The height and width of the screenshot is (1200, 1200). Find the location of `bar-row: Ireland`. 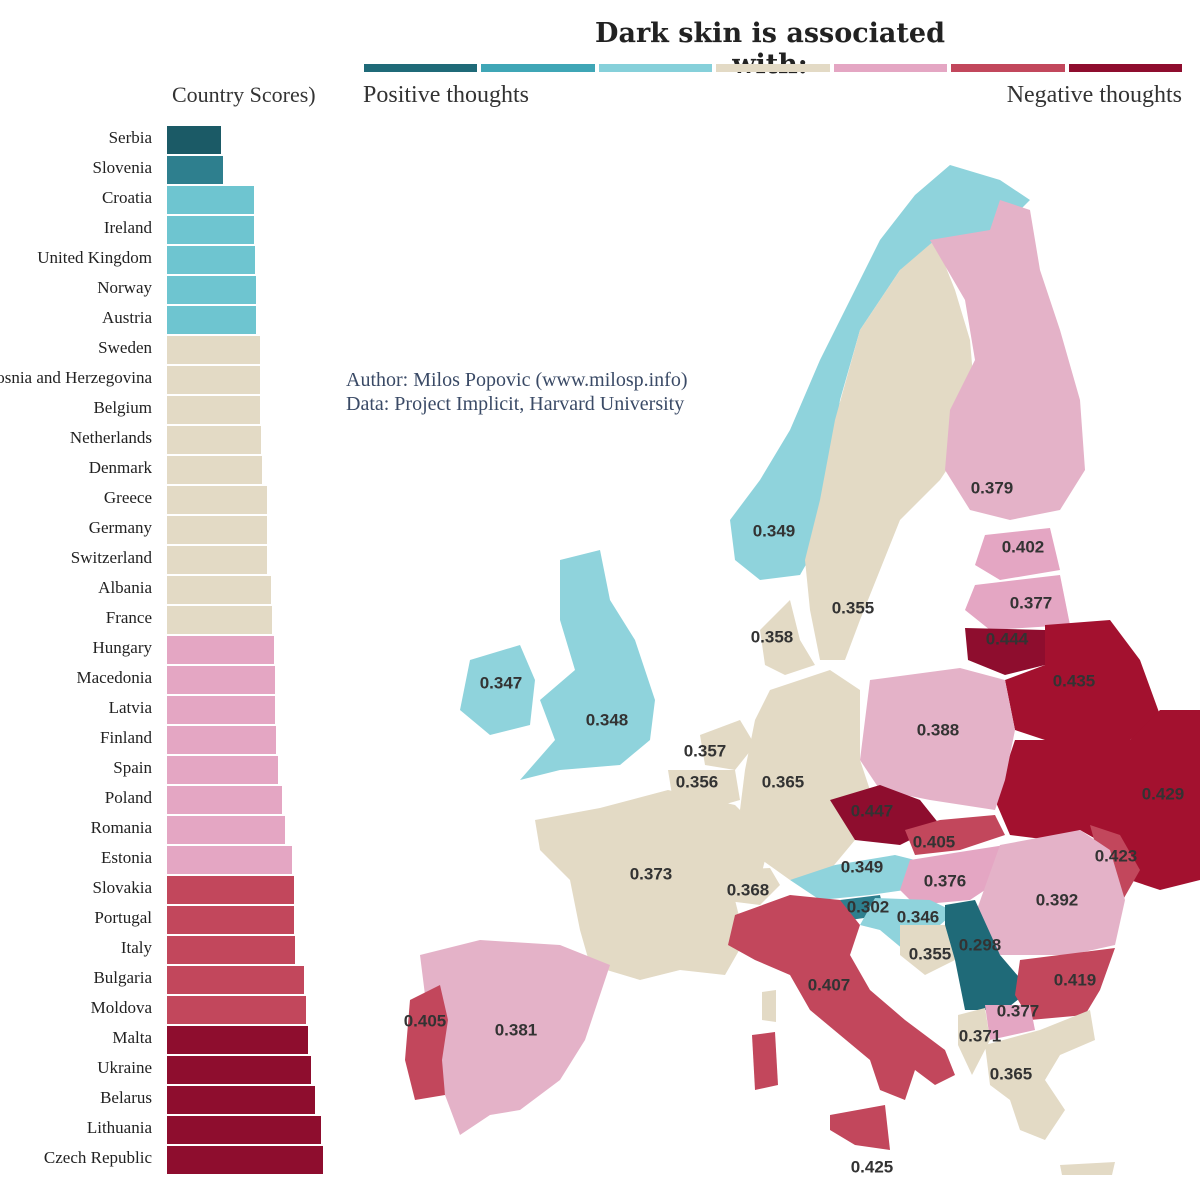

bar-row: Ireland is located at coordinates (170, 230).